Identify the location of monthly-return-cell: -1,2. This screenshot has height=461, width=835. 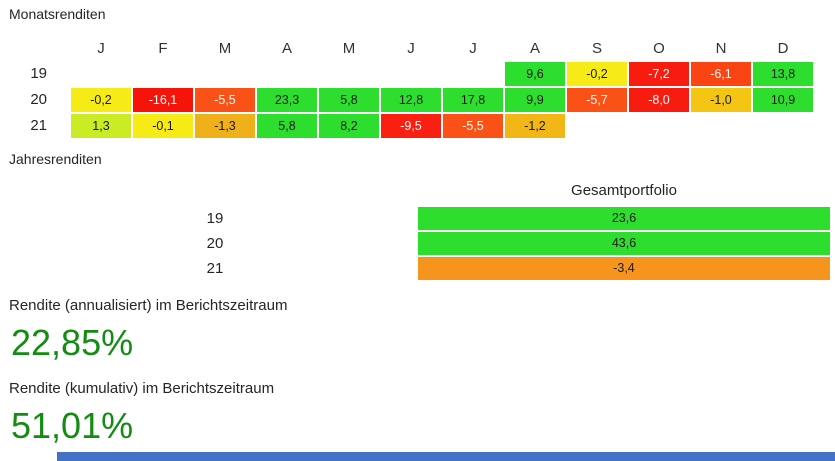
(535, 126).